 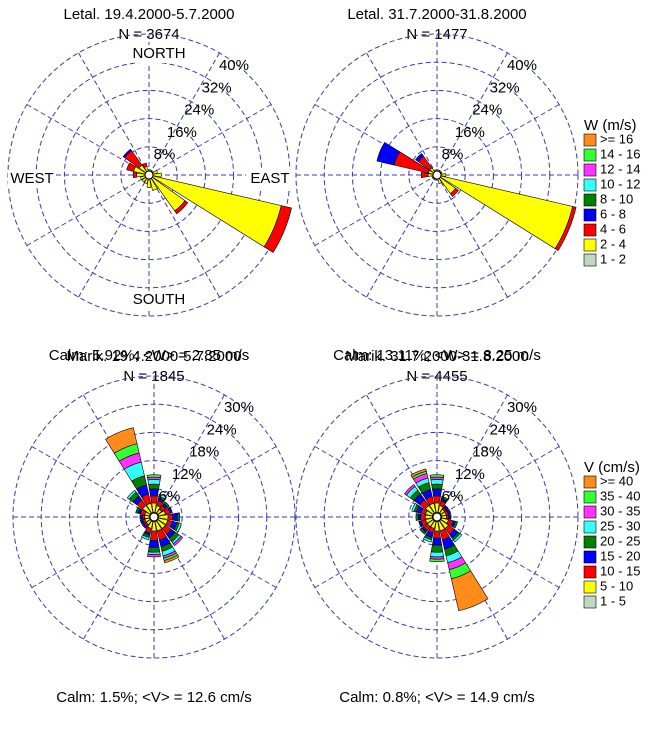 I want to click on legend-label: 20 - 25, so click(x=620, y=540).